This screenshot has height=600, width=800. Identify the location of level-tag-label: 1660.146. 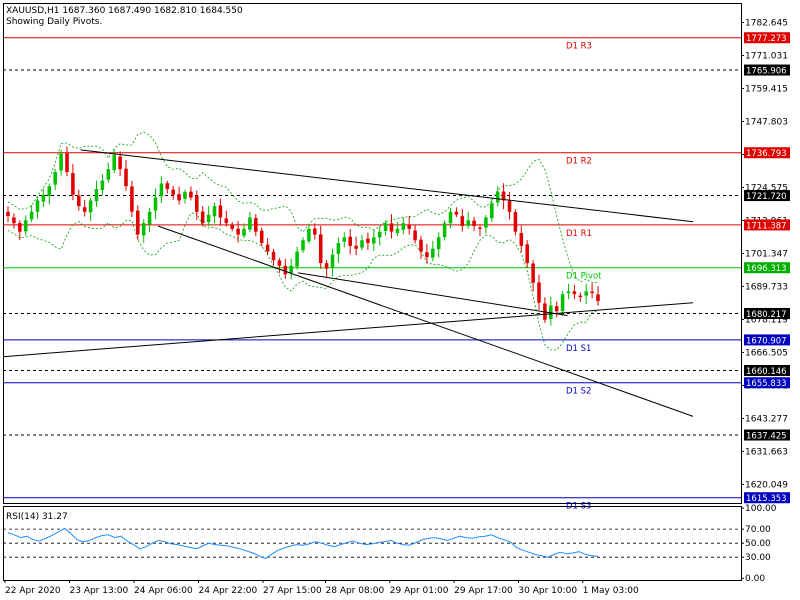
(766, 372).